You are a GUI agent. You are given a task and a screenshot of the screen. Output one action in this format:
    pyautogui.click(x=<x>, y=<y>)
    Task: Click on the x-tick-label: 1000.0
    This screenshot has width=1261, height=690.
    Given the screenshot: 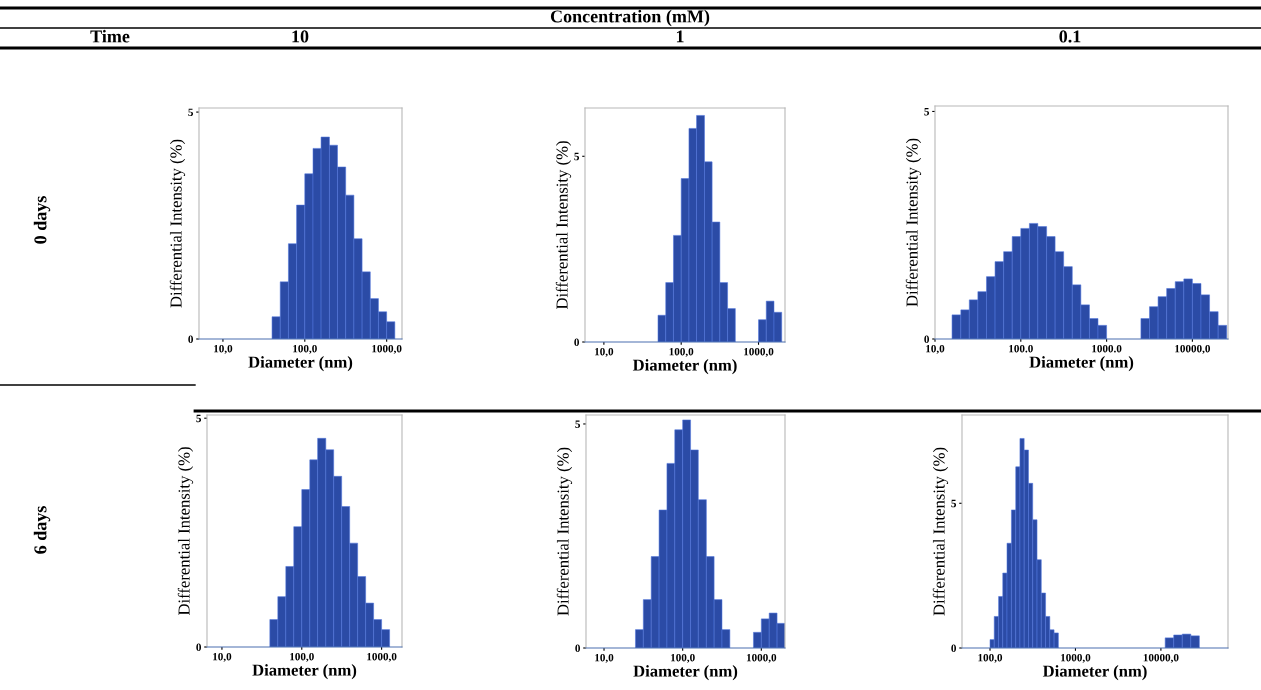 What is the action you would take?
    pyautogui.click(x=1107, y=348)
    